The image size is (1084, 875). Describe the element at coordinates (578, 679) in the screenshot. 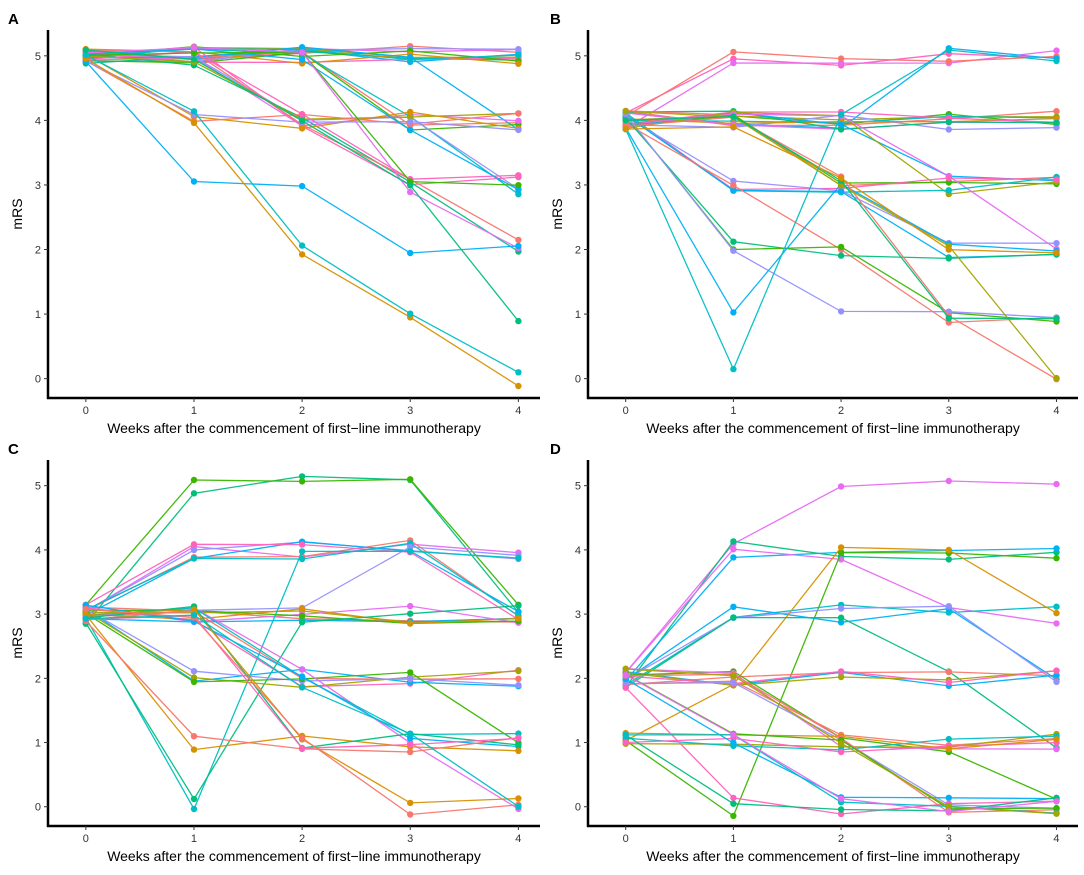

I see `y-tick-label: 2` at that location.